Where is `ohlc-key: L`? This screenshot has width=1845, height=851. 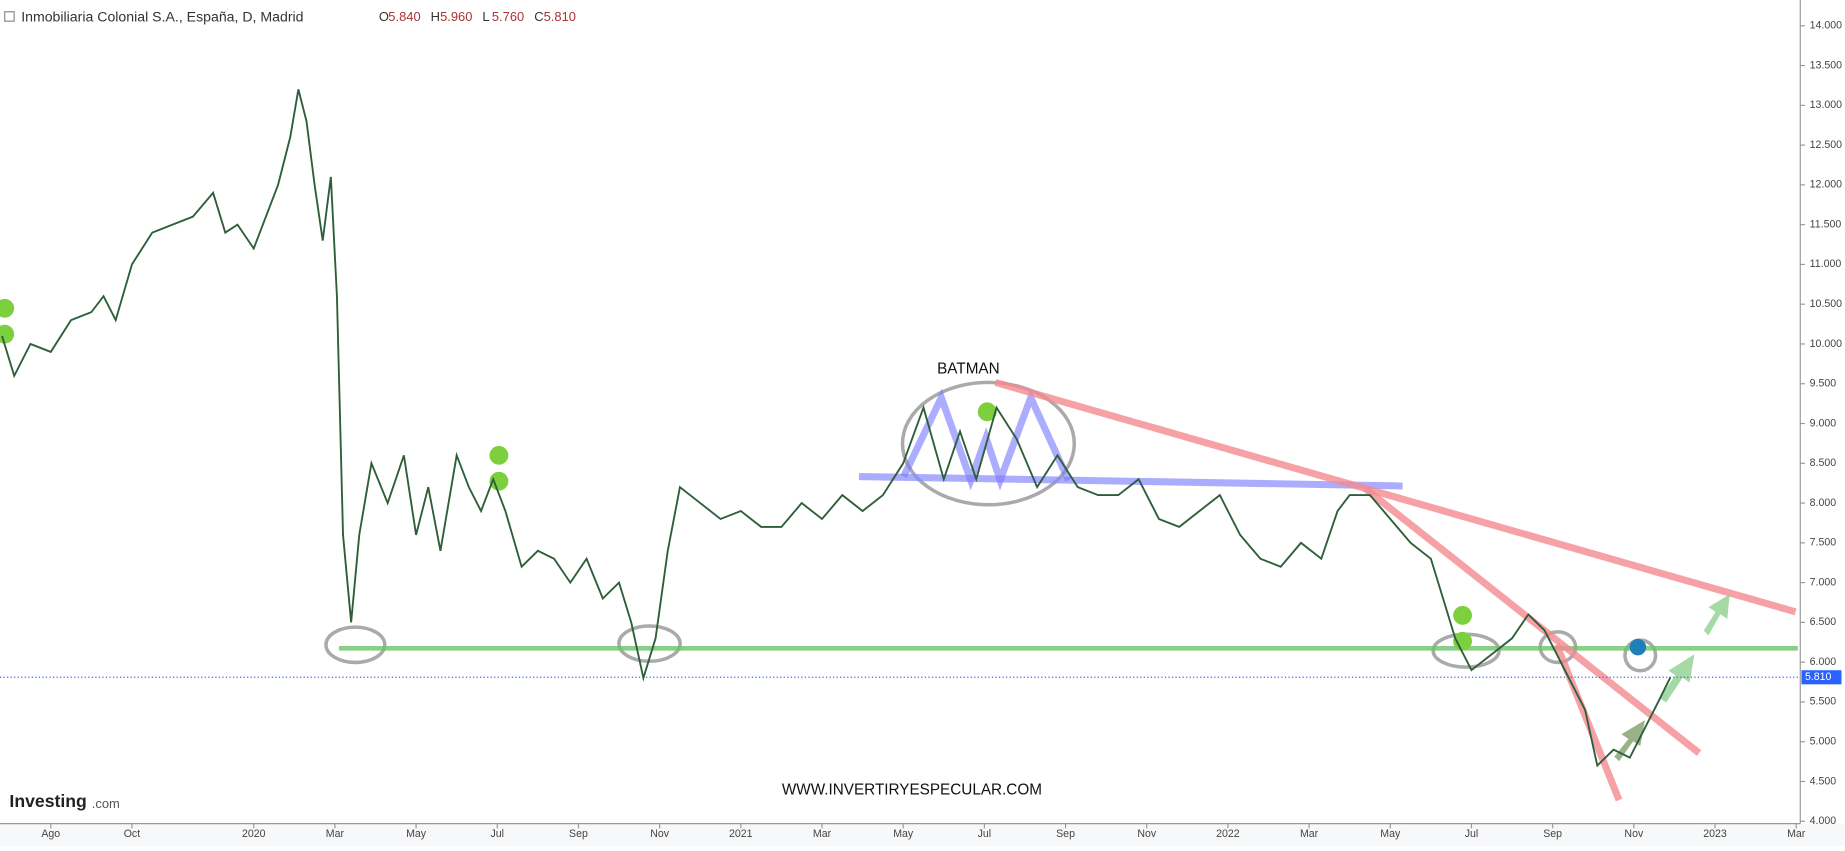 ohlc-key: L is located at coordinates (485, 16).